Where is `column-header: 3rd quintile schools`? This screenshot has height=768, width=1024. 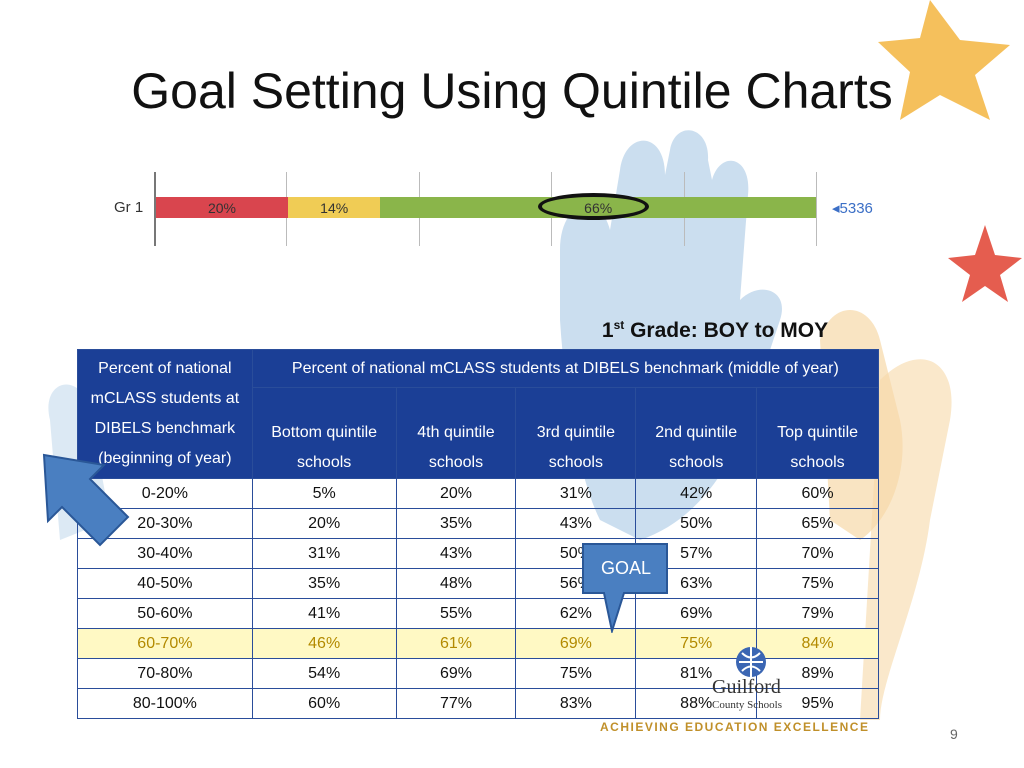
column-header: 3rd quintile schools is located at coordinates (576, 433).